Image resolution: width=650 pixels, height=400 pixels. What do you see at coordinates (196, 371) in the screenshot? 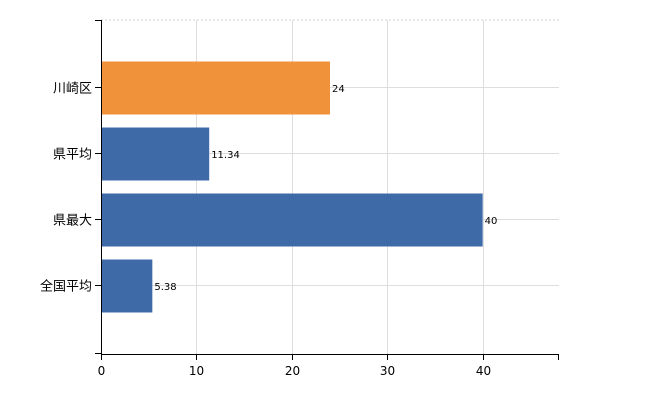
I see `x-tick-label: 10` at bounding box center [196, 371].